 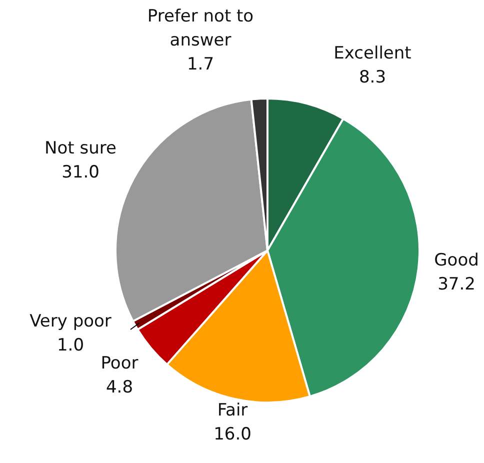 I want to click on data-label: 16.0, so click(x=233, y=434).